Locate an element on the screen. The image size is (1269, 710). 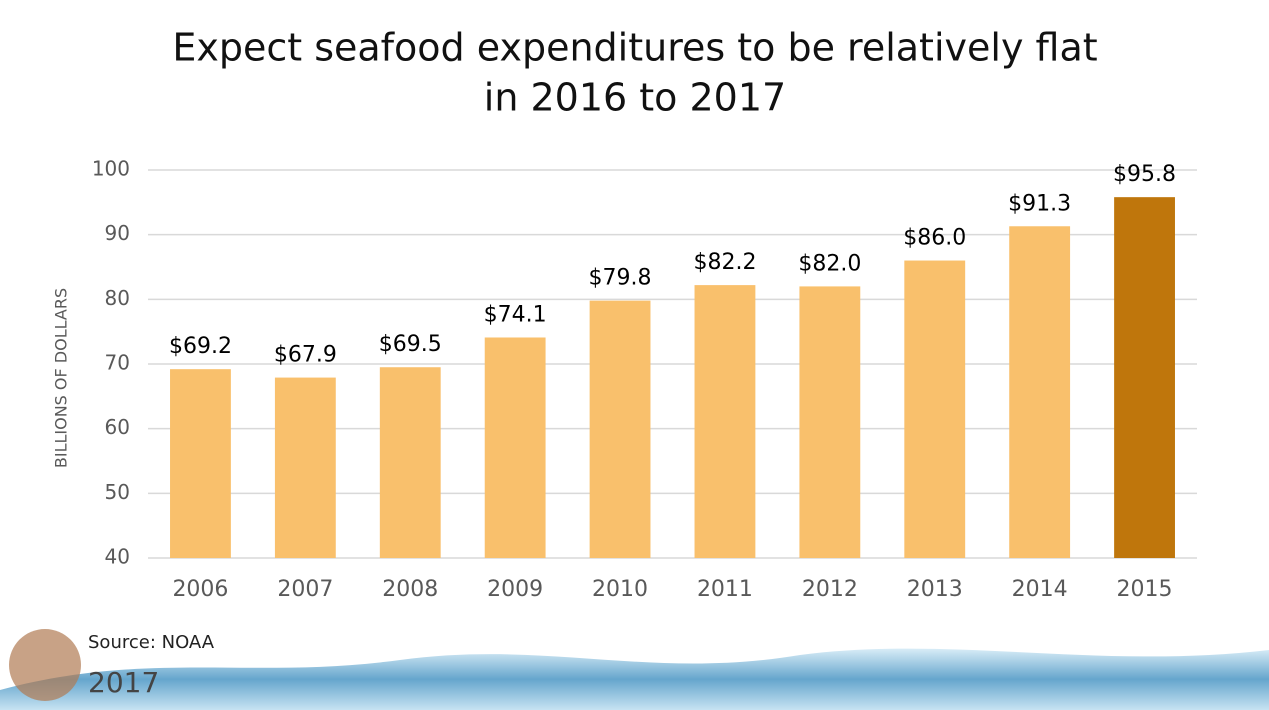
chart-title: in 2016 to 2017 is located at coordinates (635, 98).